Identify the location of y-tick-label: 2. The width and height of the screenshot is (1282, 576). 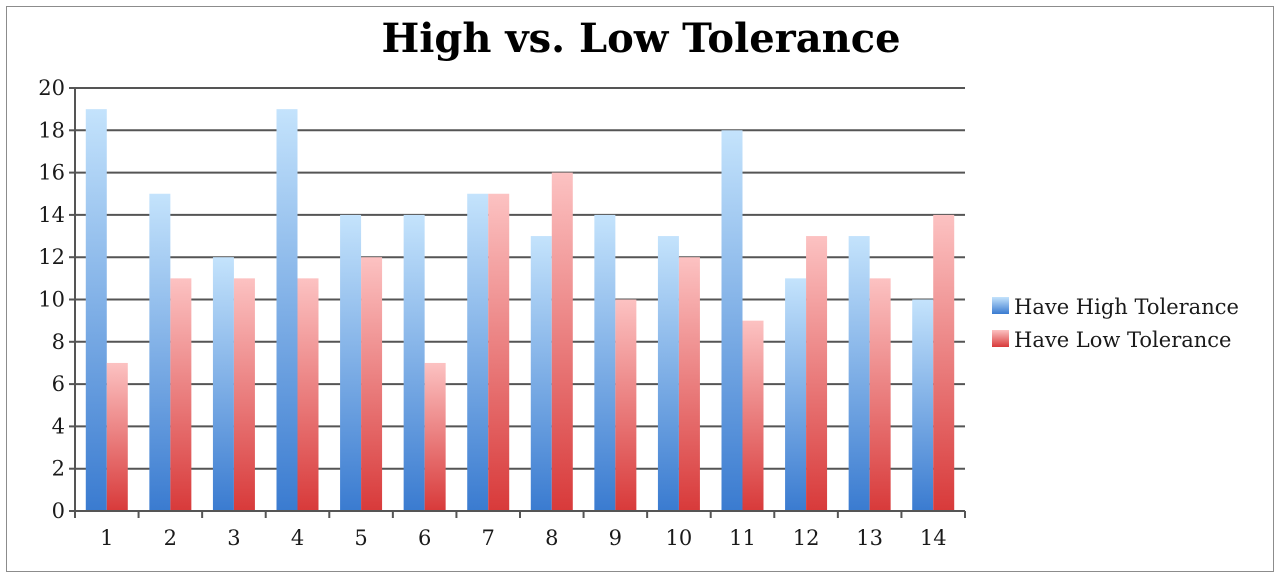
(58, 469).